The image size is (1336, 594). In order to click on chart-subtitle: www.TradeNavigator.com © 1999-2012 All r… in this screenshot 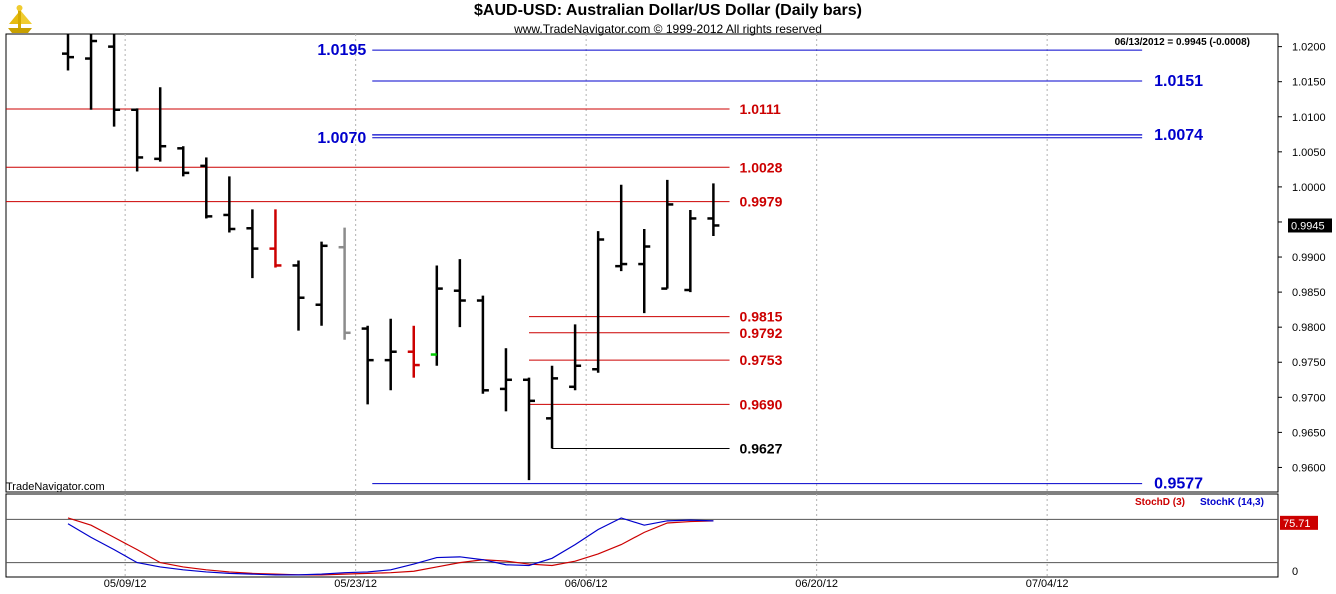, I will do `click(668, 29)`.